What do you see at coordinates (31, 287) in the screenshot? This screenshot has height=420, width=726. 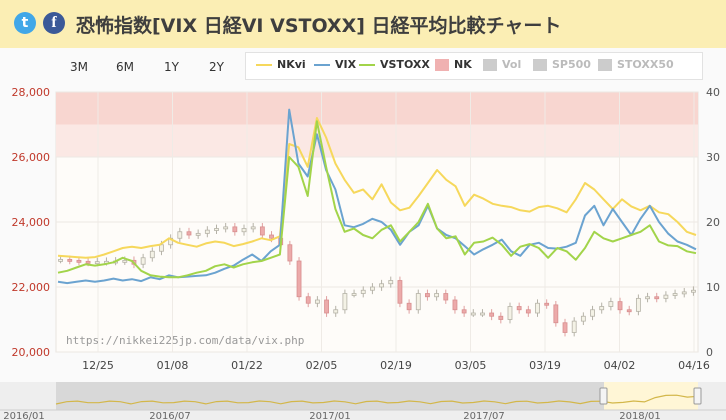 I see `left-axis-tick: 22,000` at bounding box center [31, 287].